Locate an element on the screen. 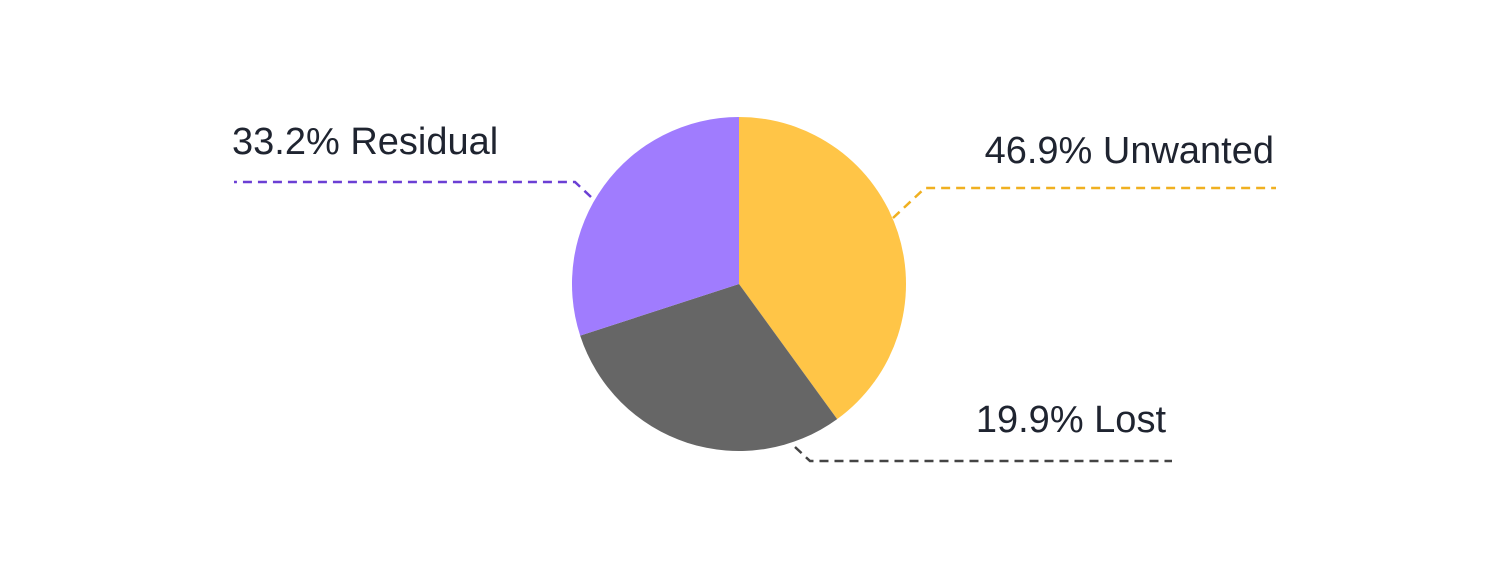 Image resolution: width=1508 pixels, height=576 pixels. pie-slice-unwanted is located at coordinates (823, 268).